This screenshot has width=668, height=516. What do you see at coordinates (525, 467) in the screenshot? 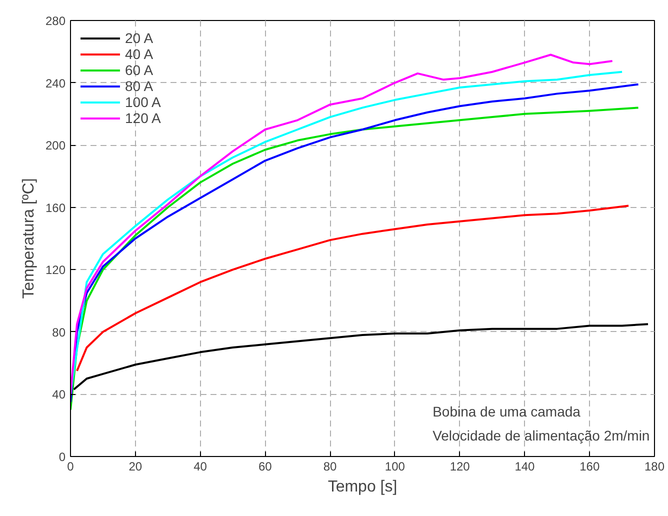
I see `x-tick-label: 140` at bounding box center [525, 467].